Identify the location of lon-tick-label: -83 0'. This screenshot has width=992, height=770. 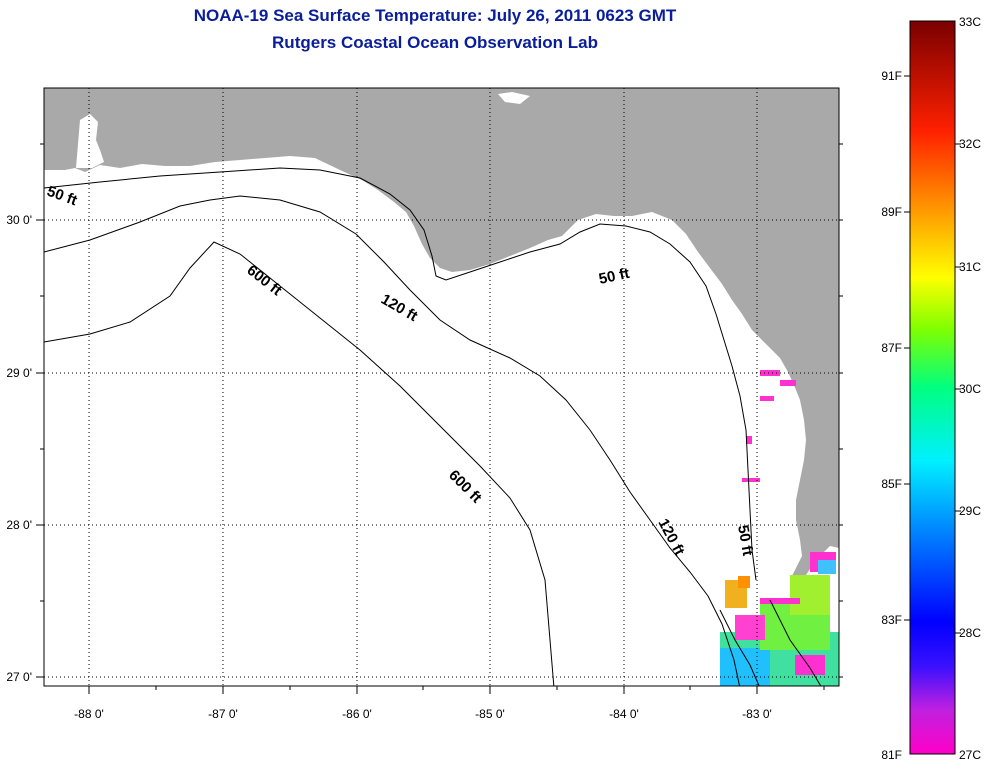
(757, 714).